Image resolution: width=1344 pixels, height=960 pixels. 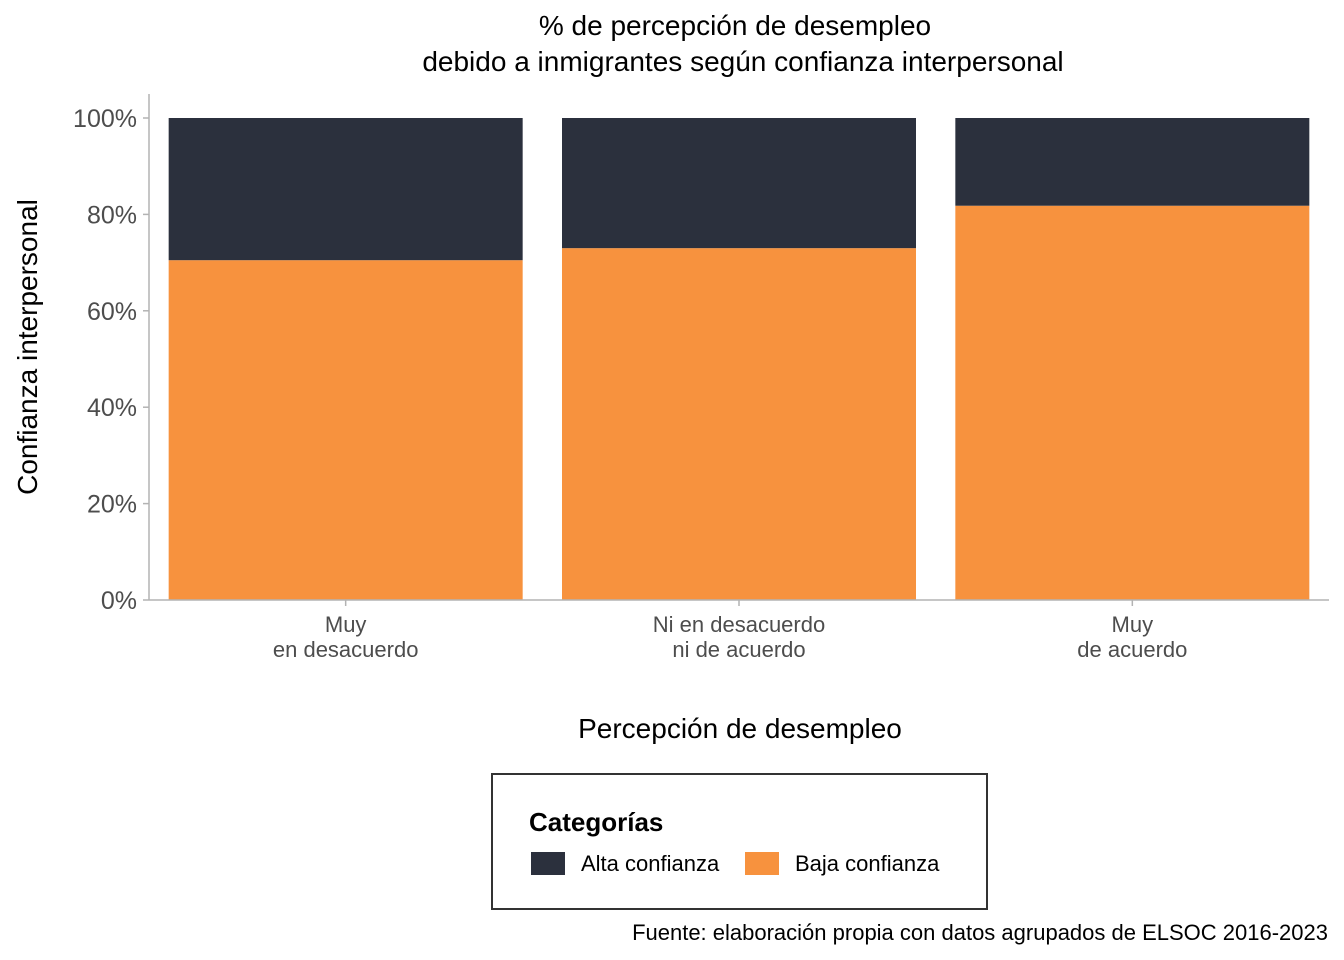 I want to click on x-axis-title: Percepción de desempleo, so click(x=740, y=728).